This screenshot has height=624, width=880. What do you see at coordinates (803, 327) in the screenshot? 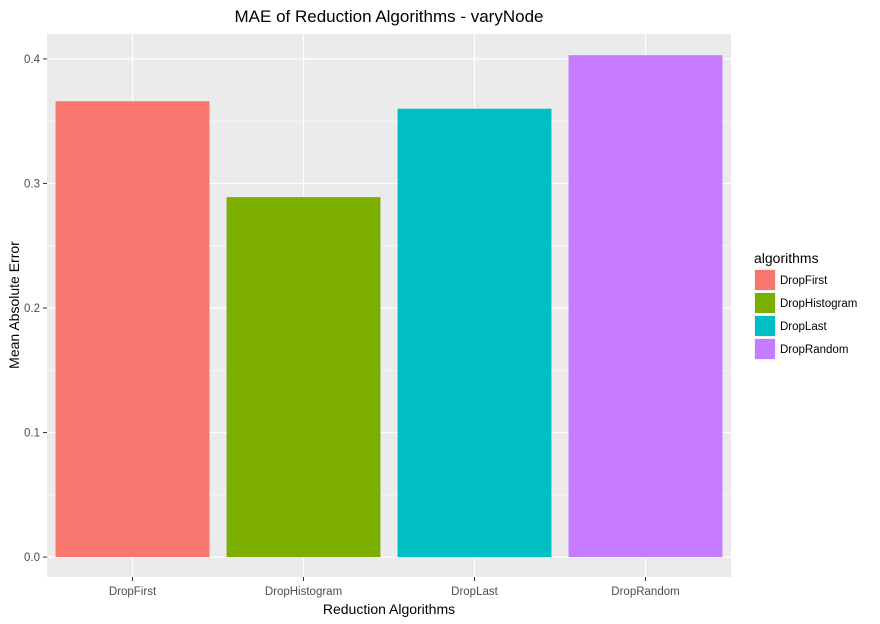
I see `legend-label: DropLast` at bounding box center [803, 327].